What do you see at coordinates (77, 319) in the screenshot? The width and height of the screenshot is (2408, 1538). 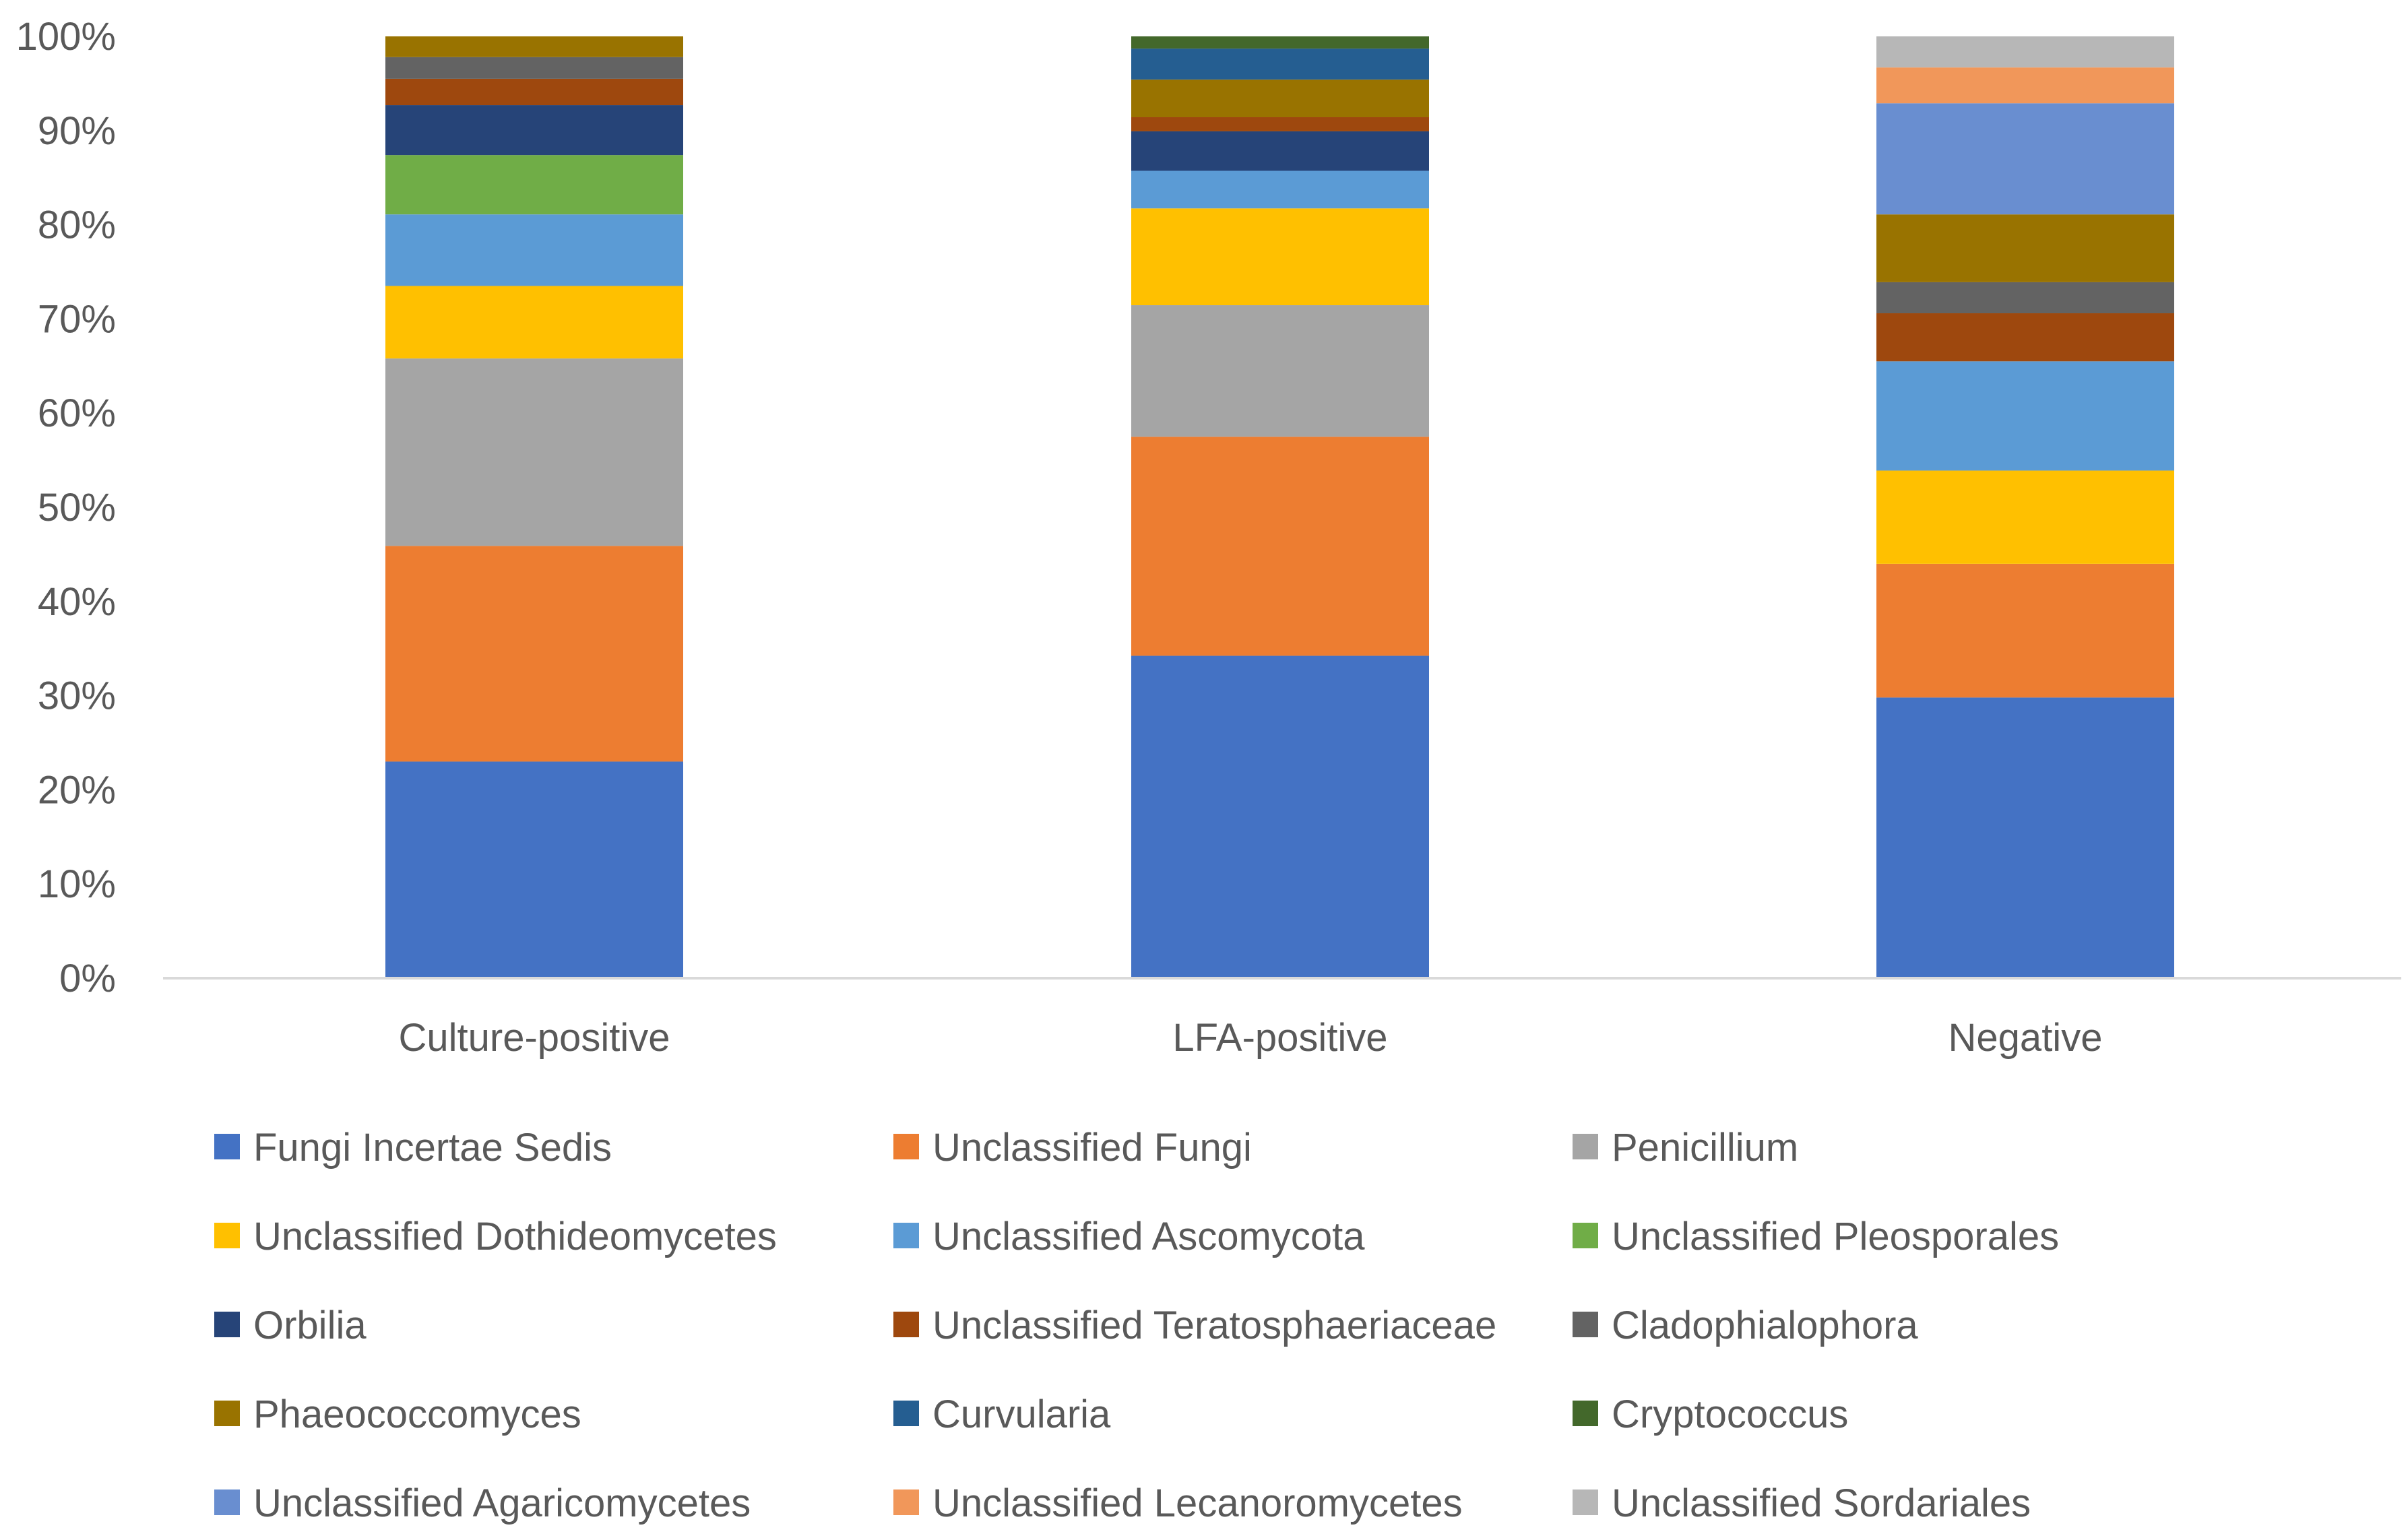 I see `y-tick-label: 70%` at bounding box center [77, 319].